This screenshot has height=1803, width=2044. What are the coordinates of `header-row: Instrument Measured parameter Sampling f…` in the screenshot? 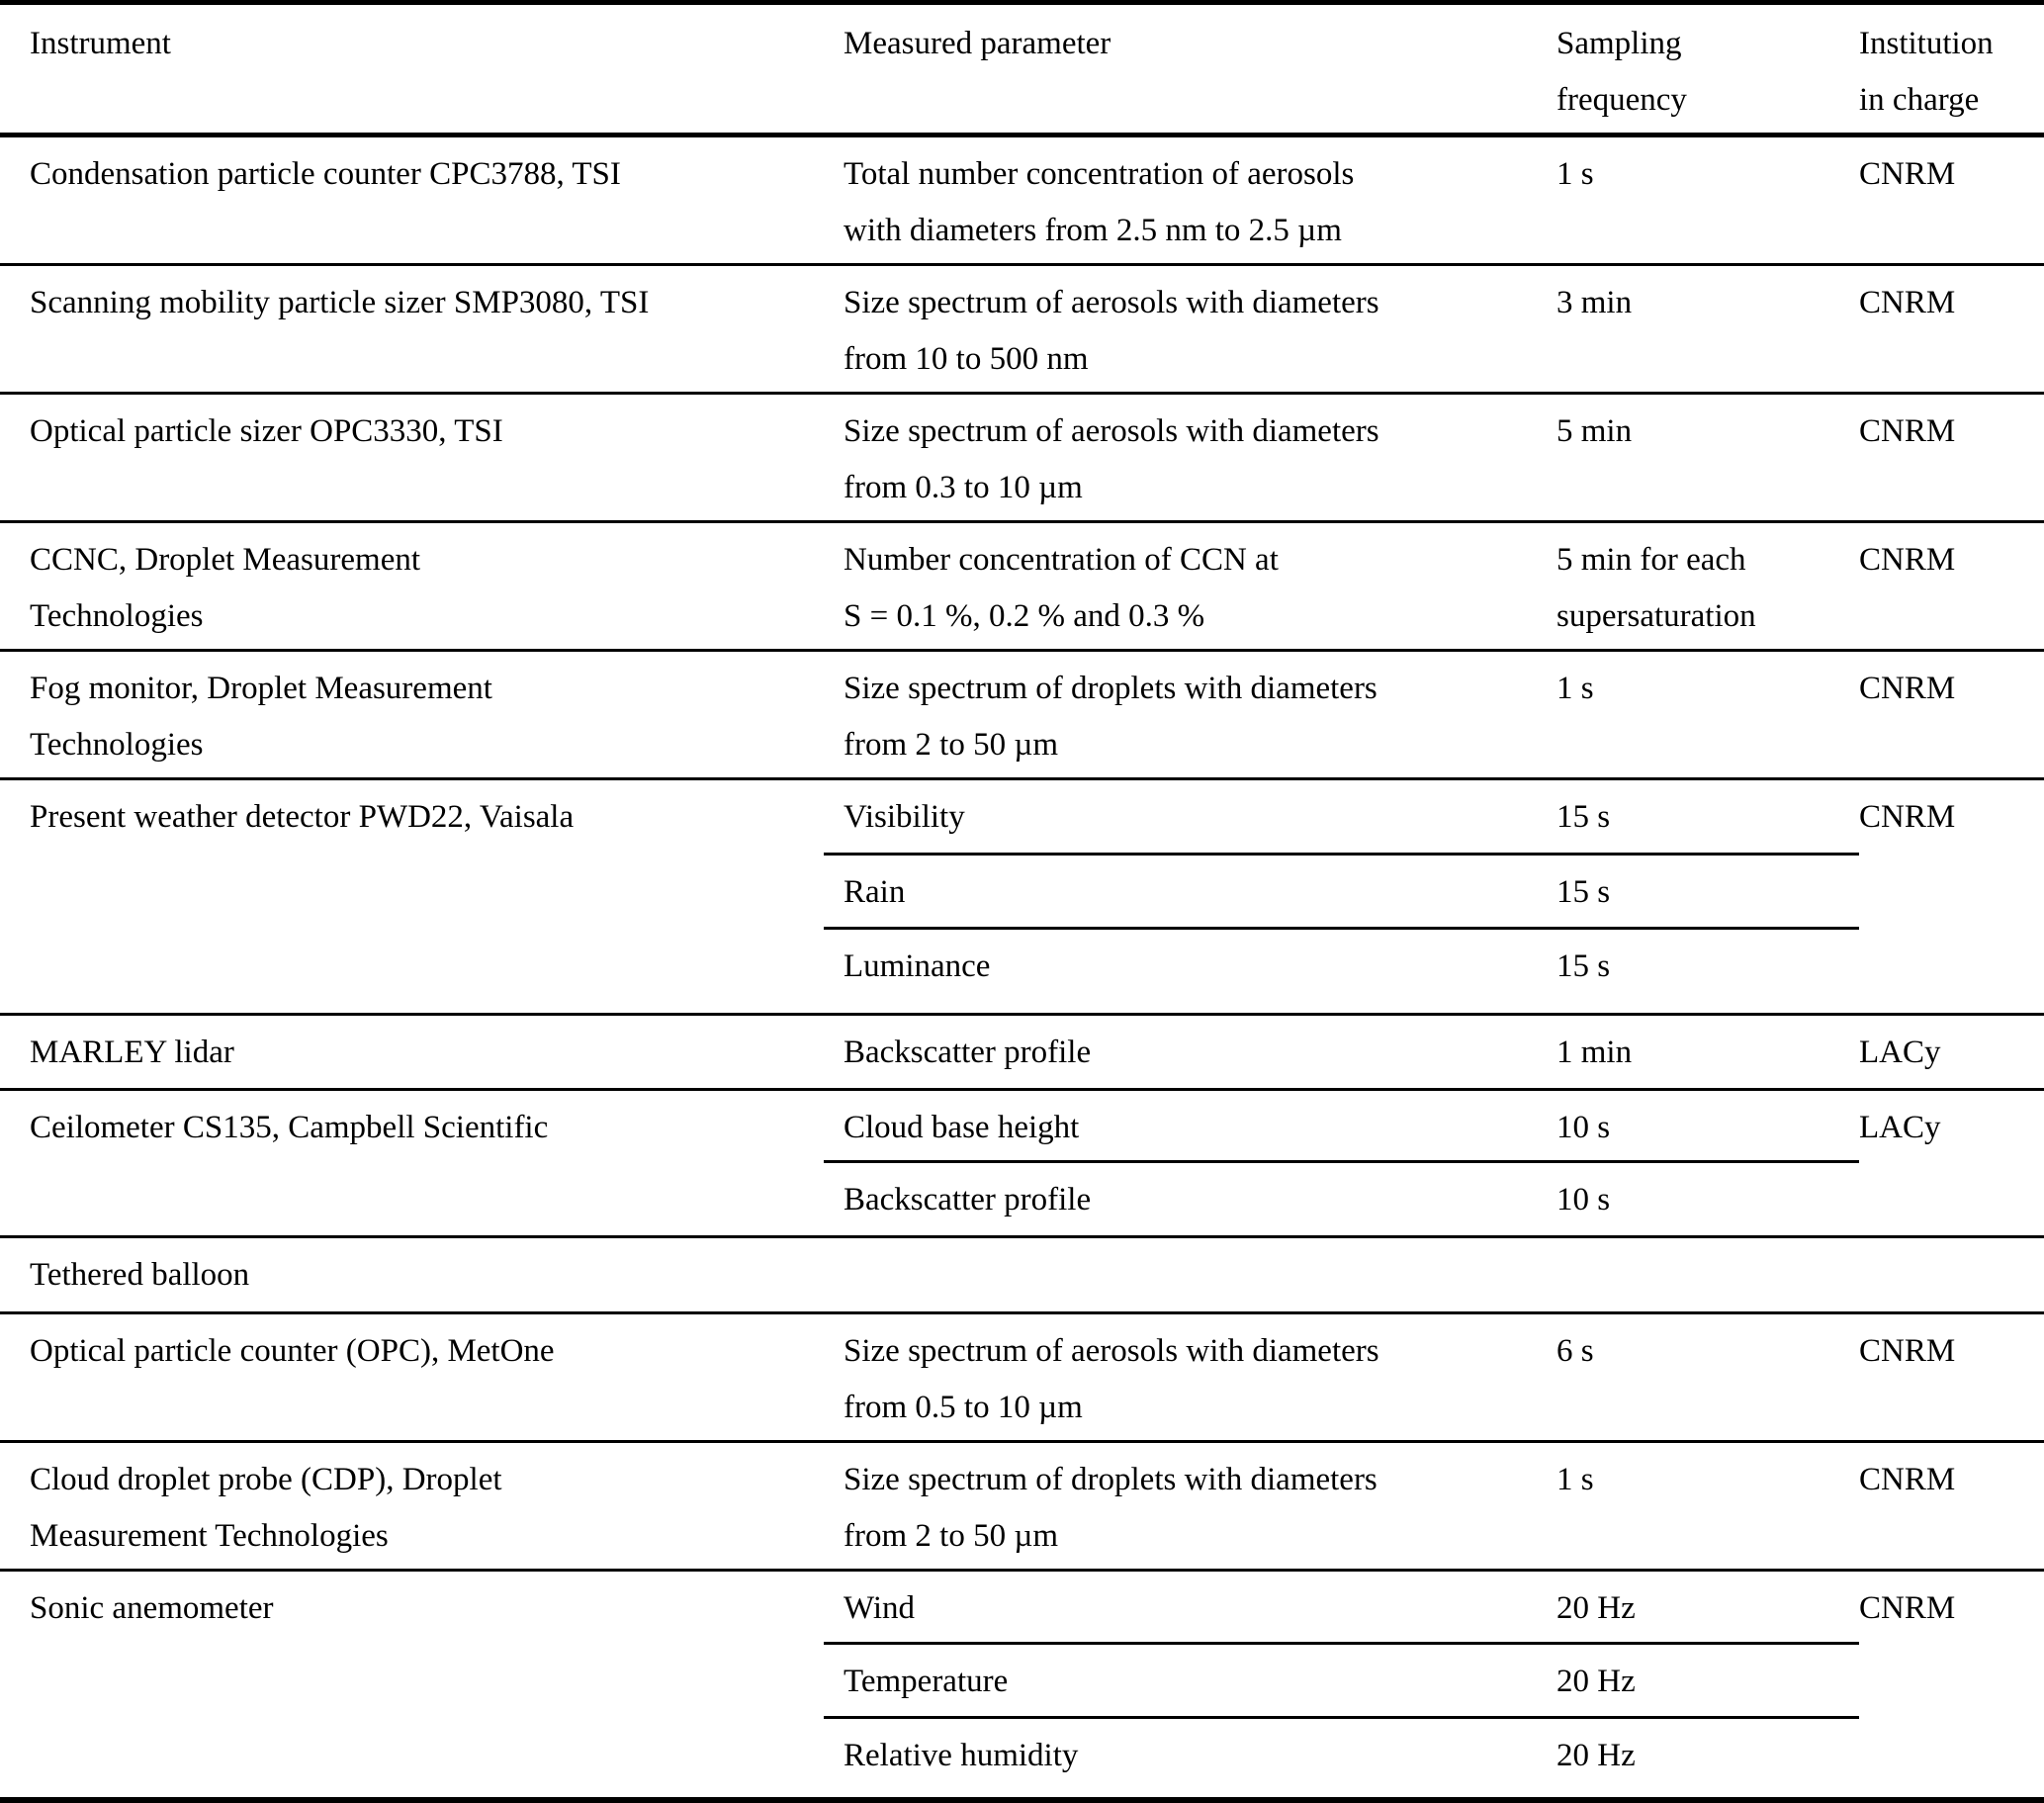 It's located at (1022, 69).